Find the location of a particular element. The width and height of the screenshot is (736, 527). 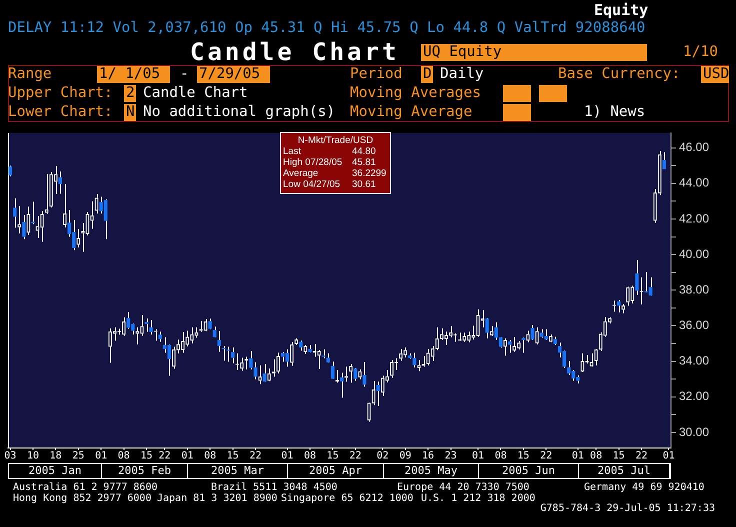

y-tick-label: 40.00 is located at coordinates (694, 253).